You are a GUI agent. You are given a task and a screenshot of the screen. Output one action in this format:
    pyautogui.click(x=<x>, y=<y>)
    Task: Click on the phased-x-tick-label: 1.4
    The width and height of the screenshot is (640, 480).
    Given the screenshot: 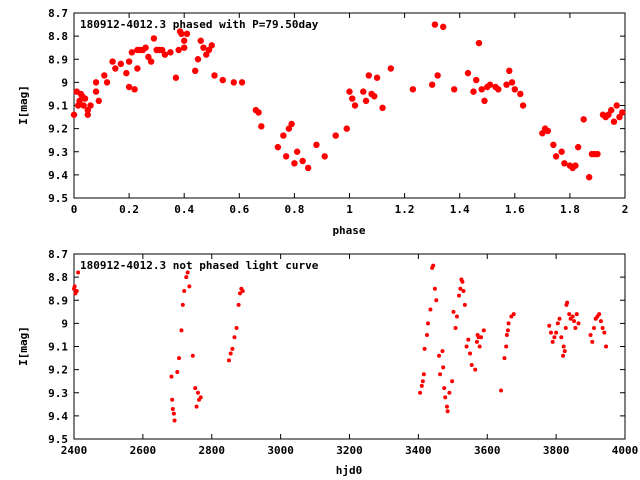 What is the action you would take?
    pyautogui.click(x=460, y=209)
    